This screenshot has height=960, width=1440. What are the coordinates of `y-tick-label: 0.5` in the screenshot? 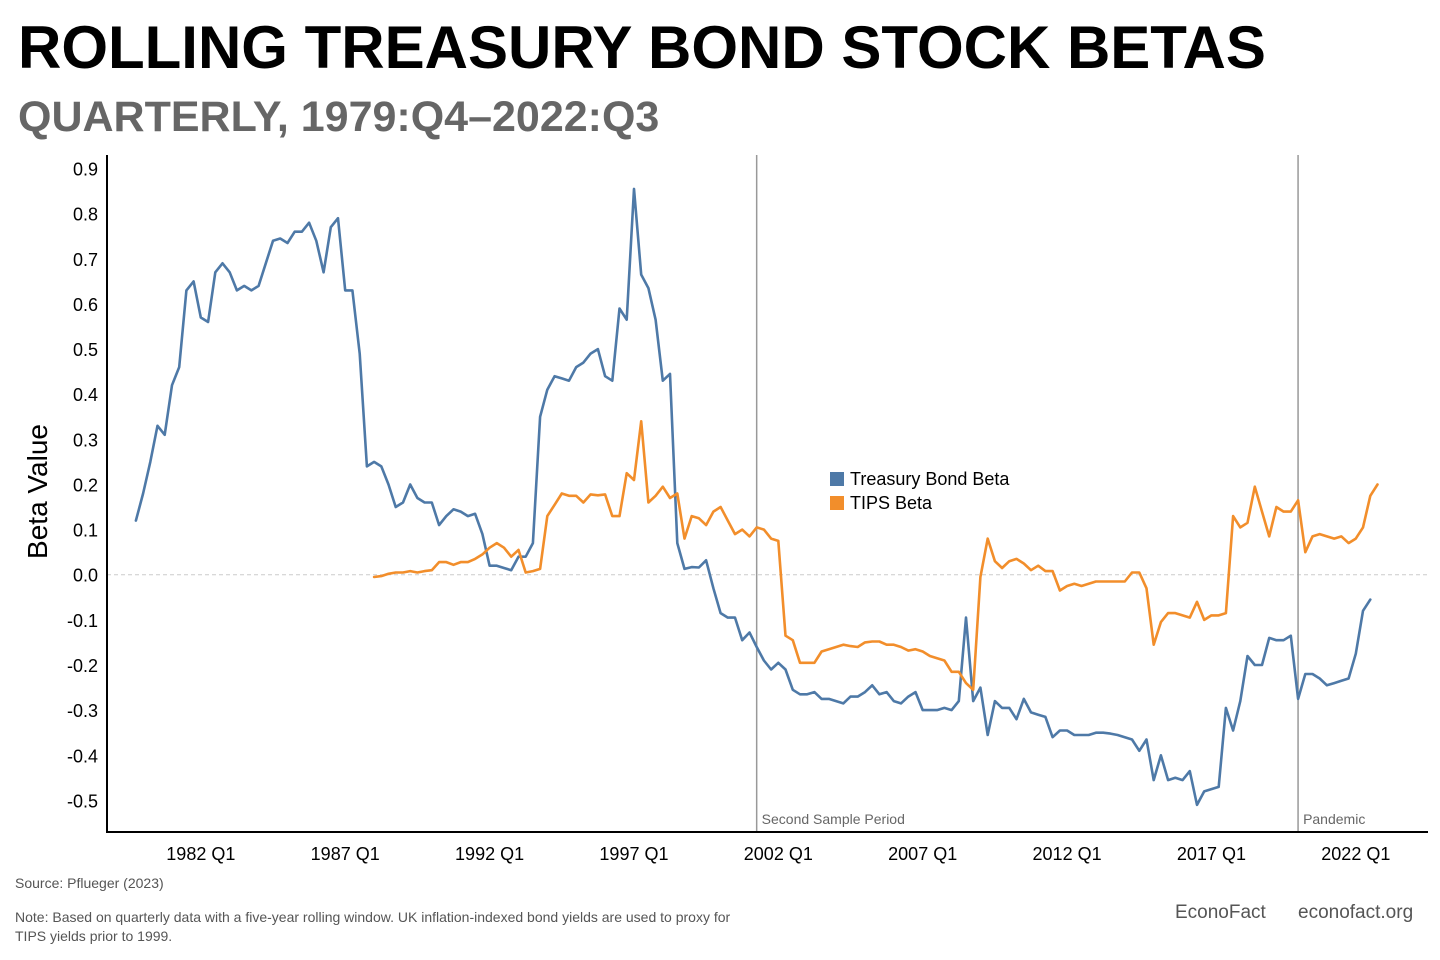 It's located at (85, 350).